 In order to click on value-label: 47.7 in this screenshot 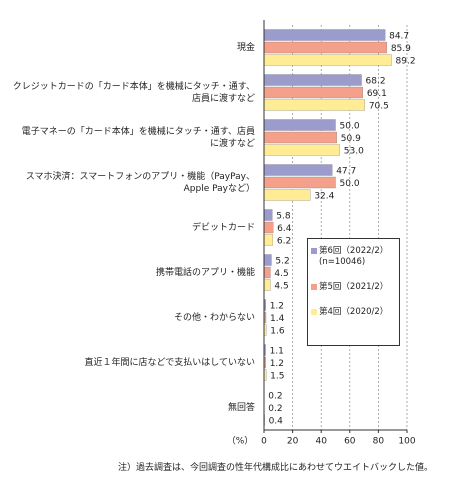, I will do `click(346, 172)`.